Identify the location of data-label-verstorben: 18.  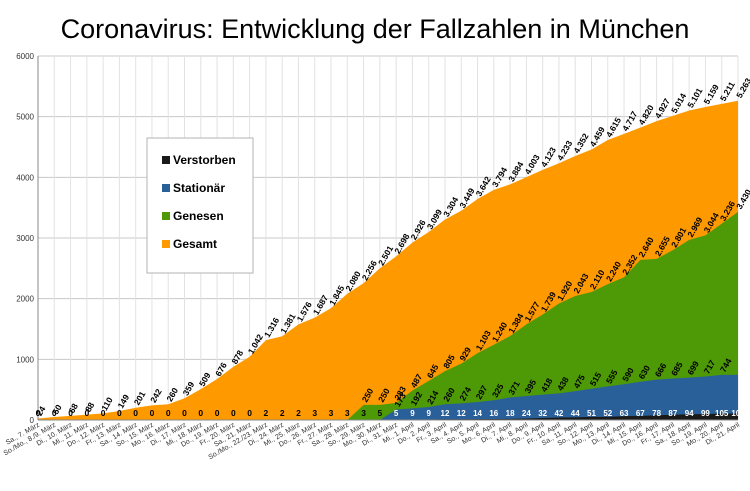
(510, 413).